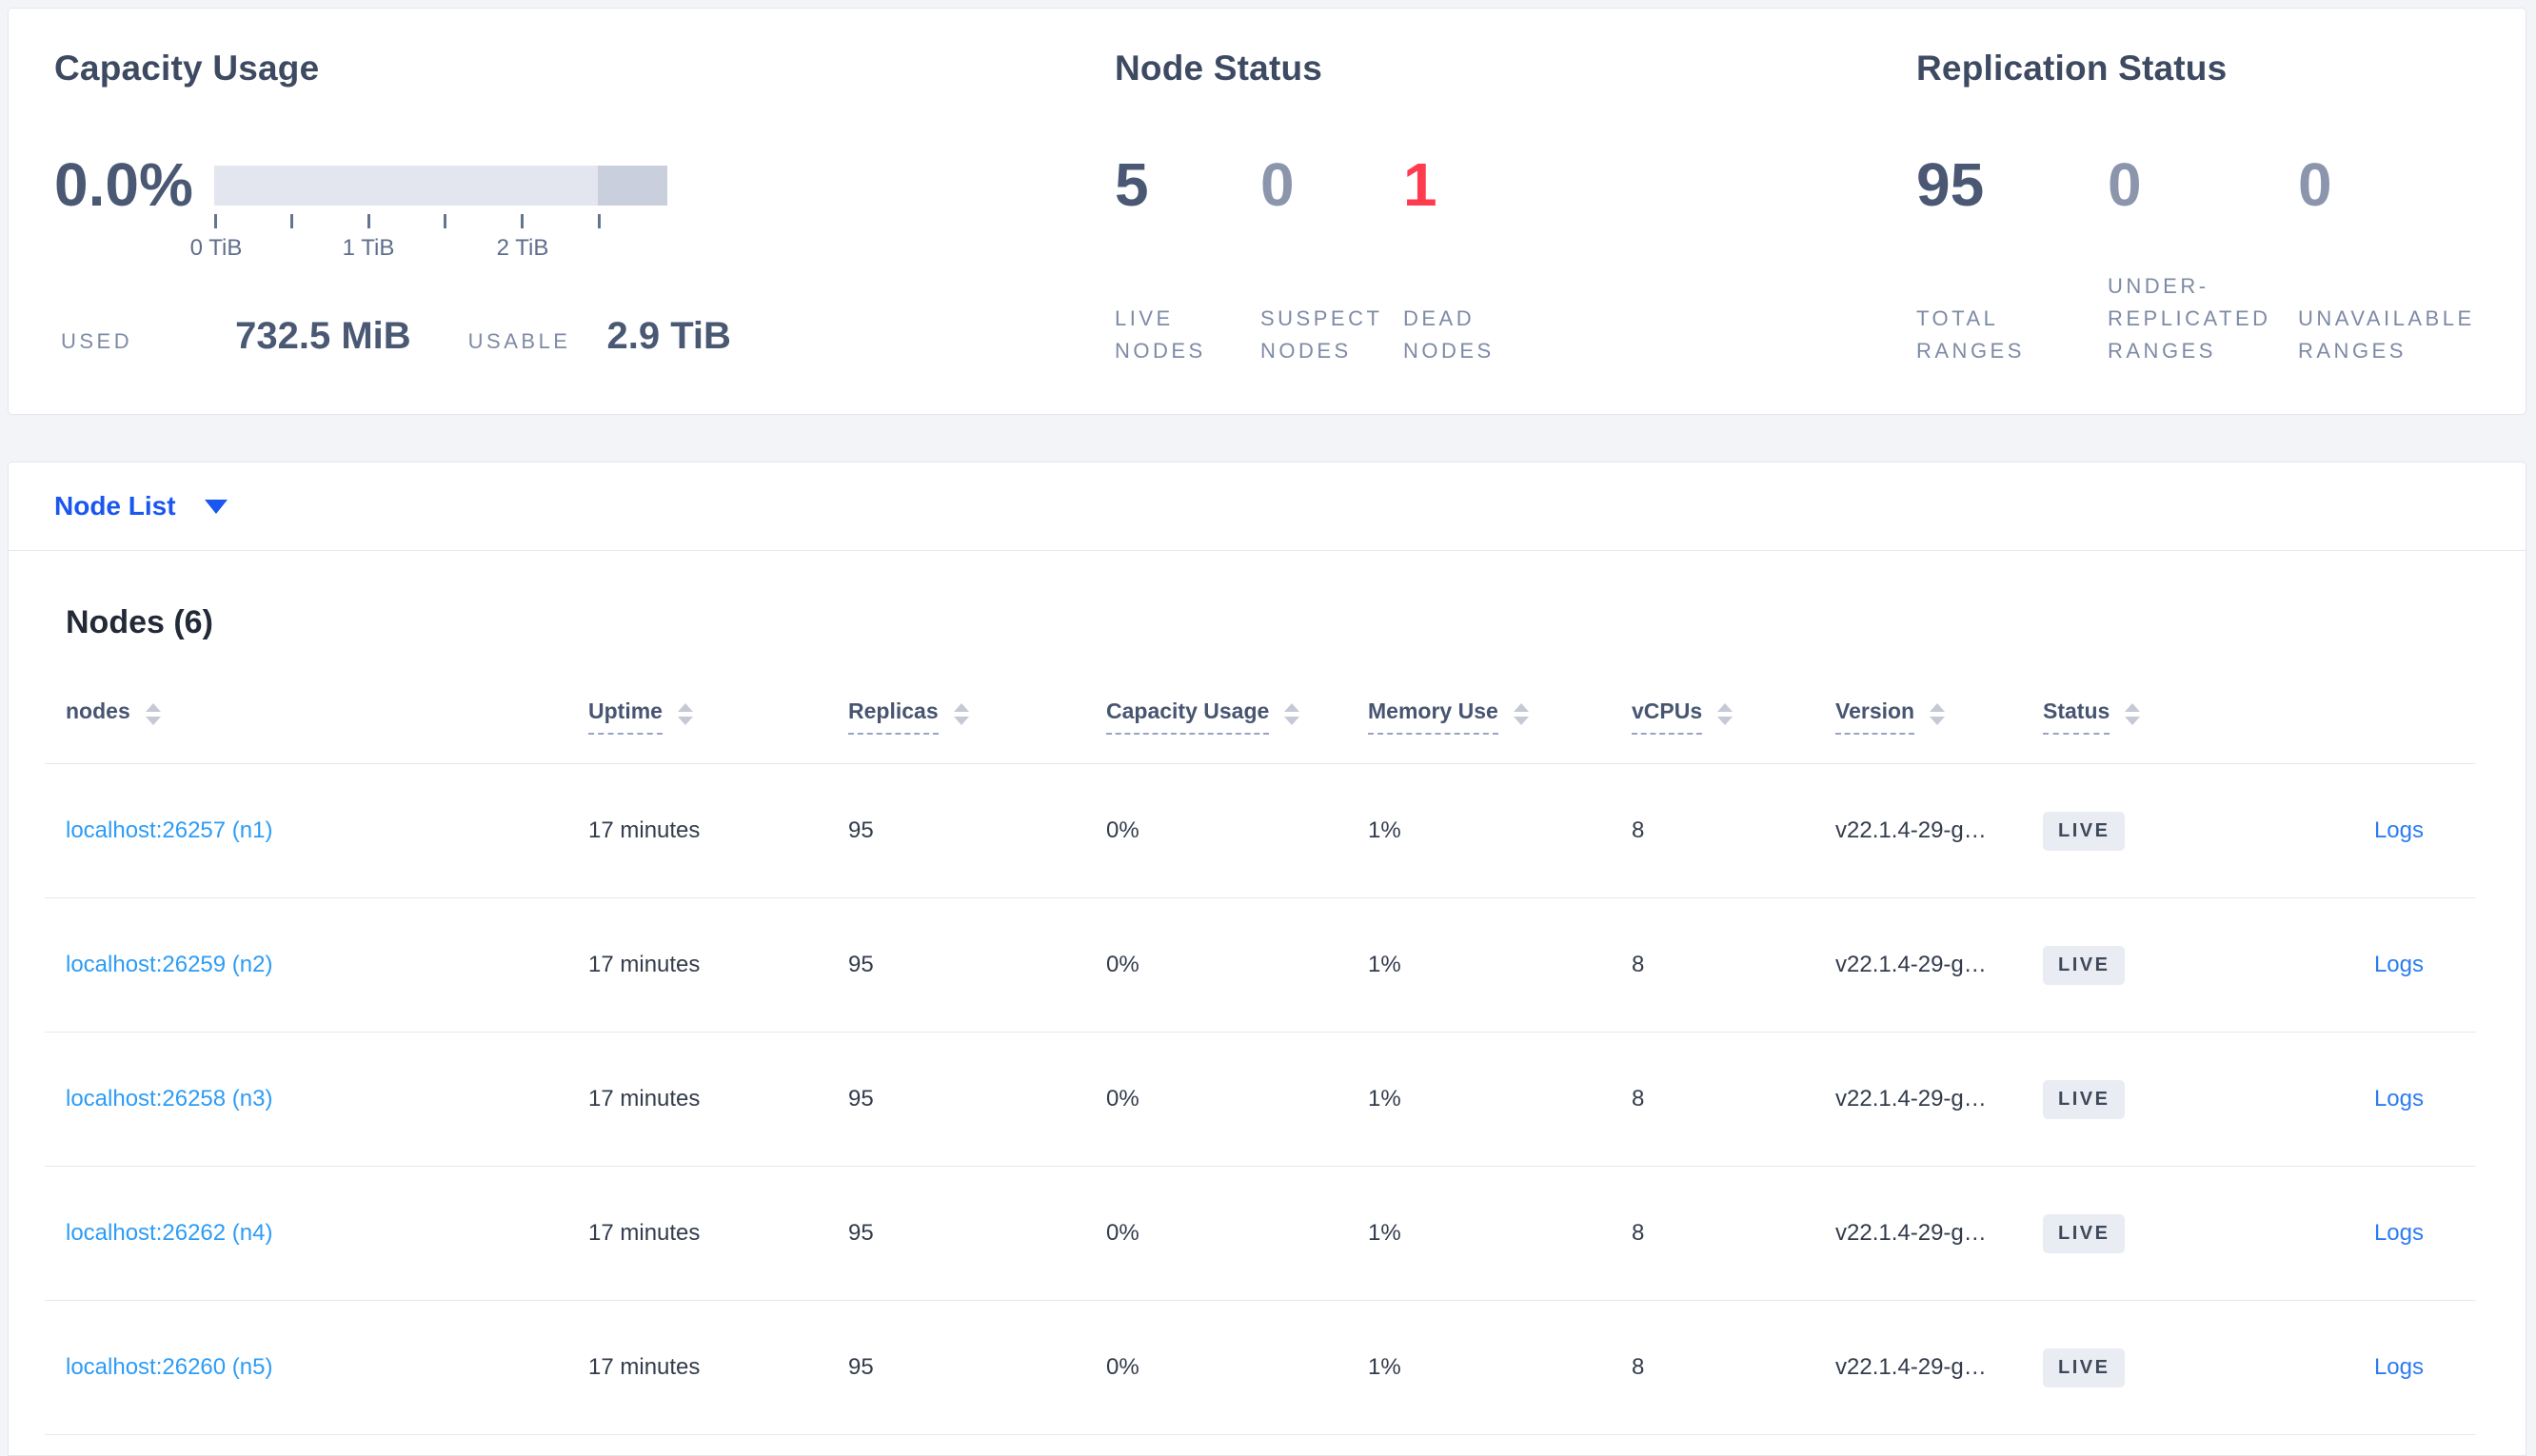 The height and width of the screenshot is (1456, 2536). Describe the element at coordinates (406, 186) in the screenshot. I see `capacity-bar-usable-segment` at that location.